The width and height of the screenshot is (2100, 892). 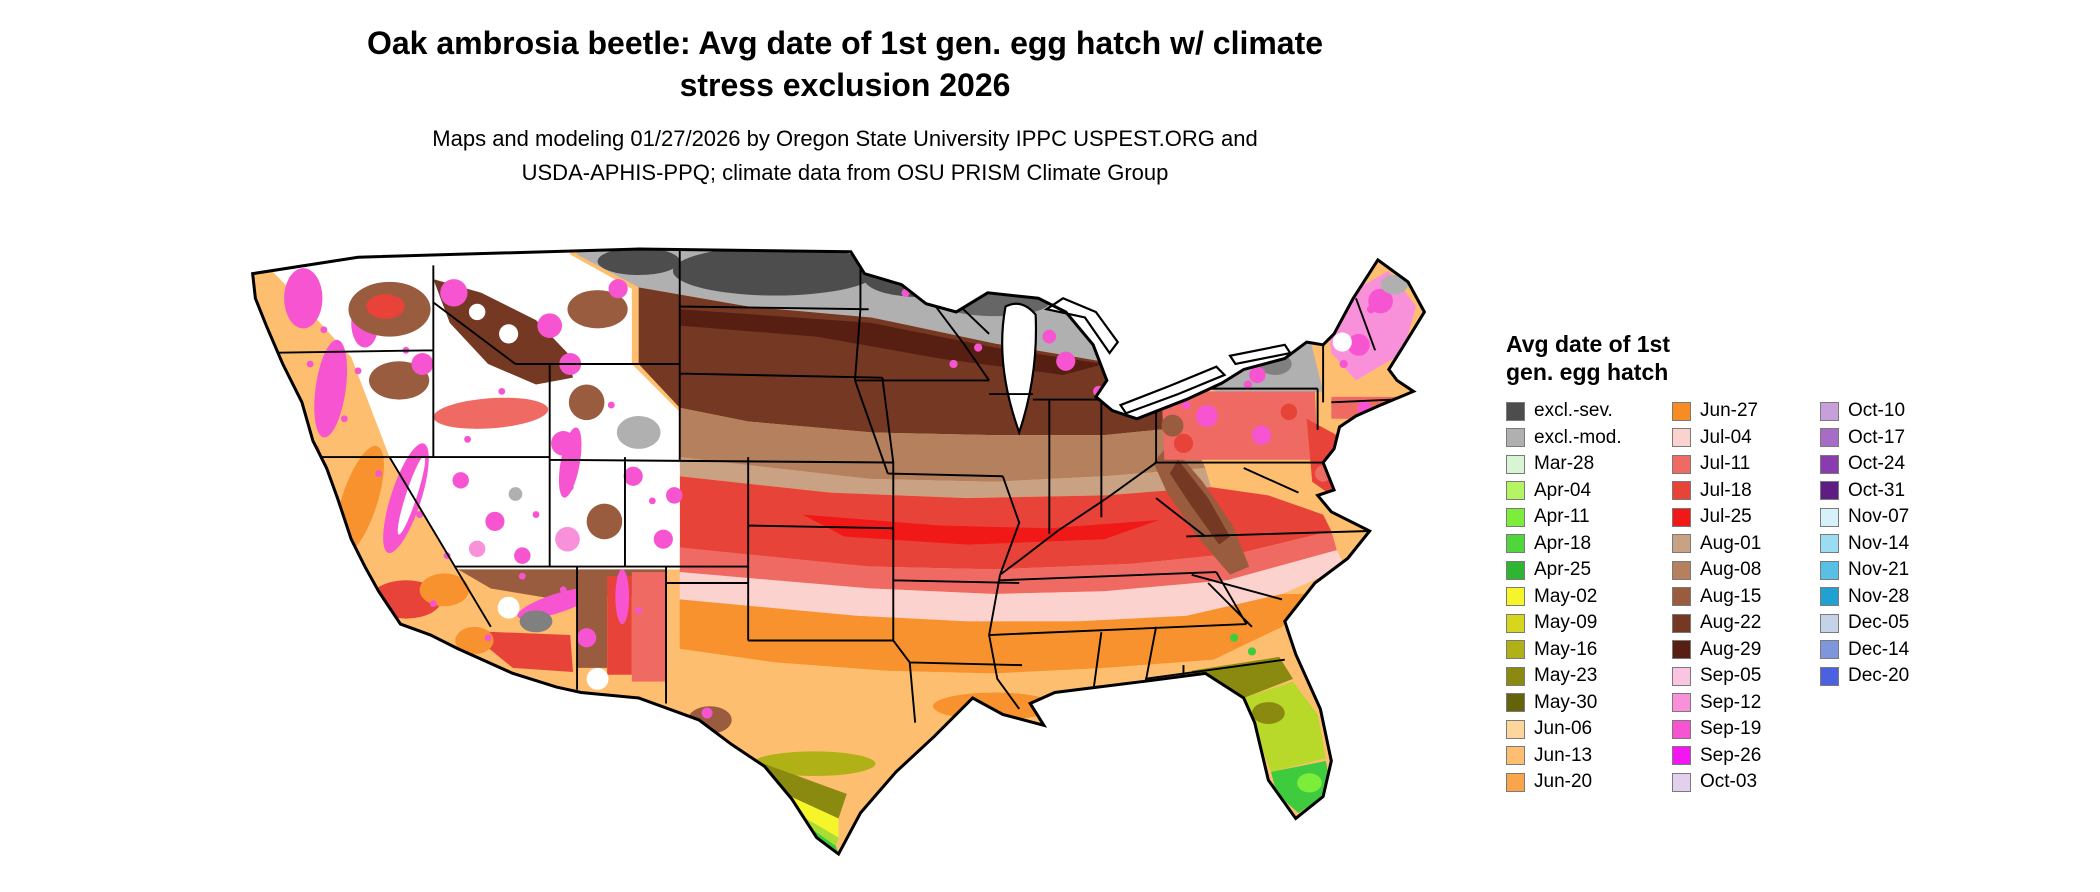 I want to click on legend-item: Oct-10, so click(x=1880, y=411).